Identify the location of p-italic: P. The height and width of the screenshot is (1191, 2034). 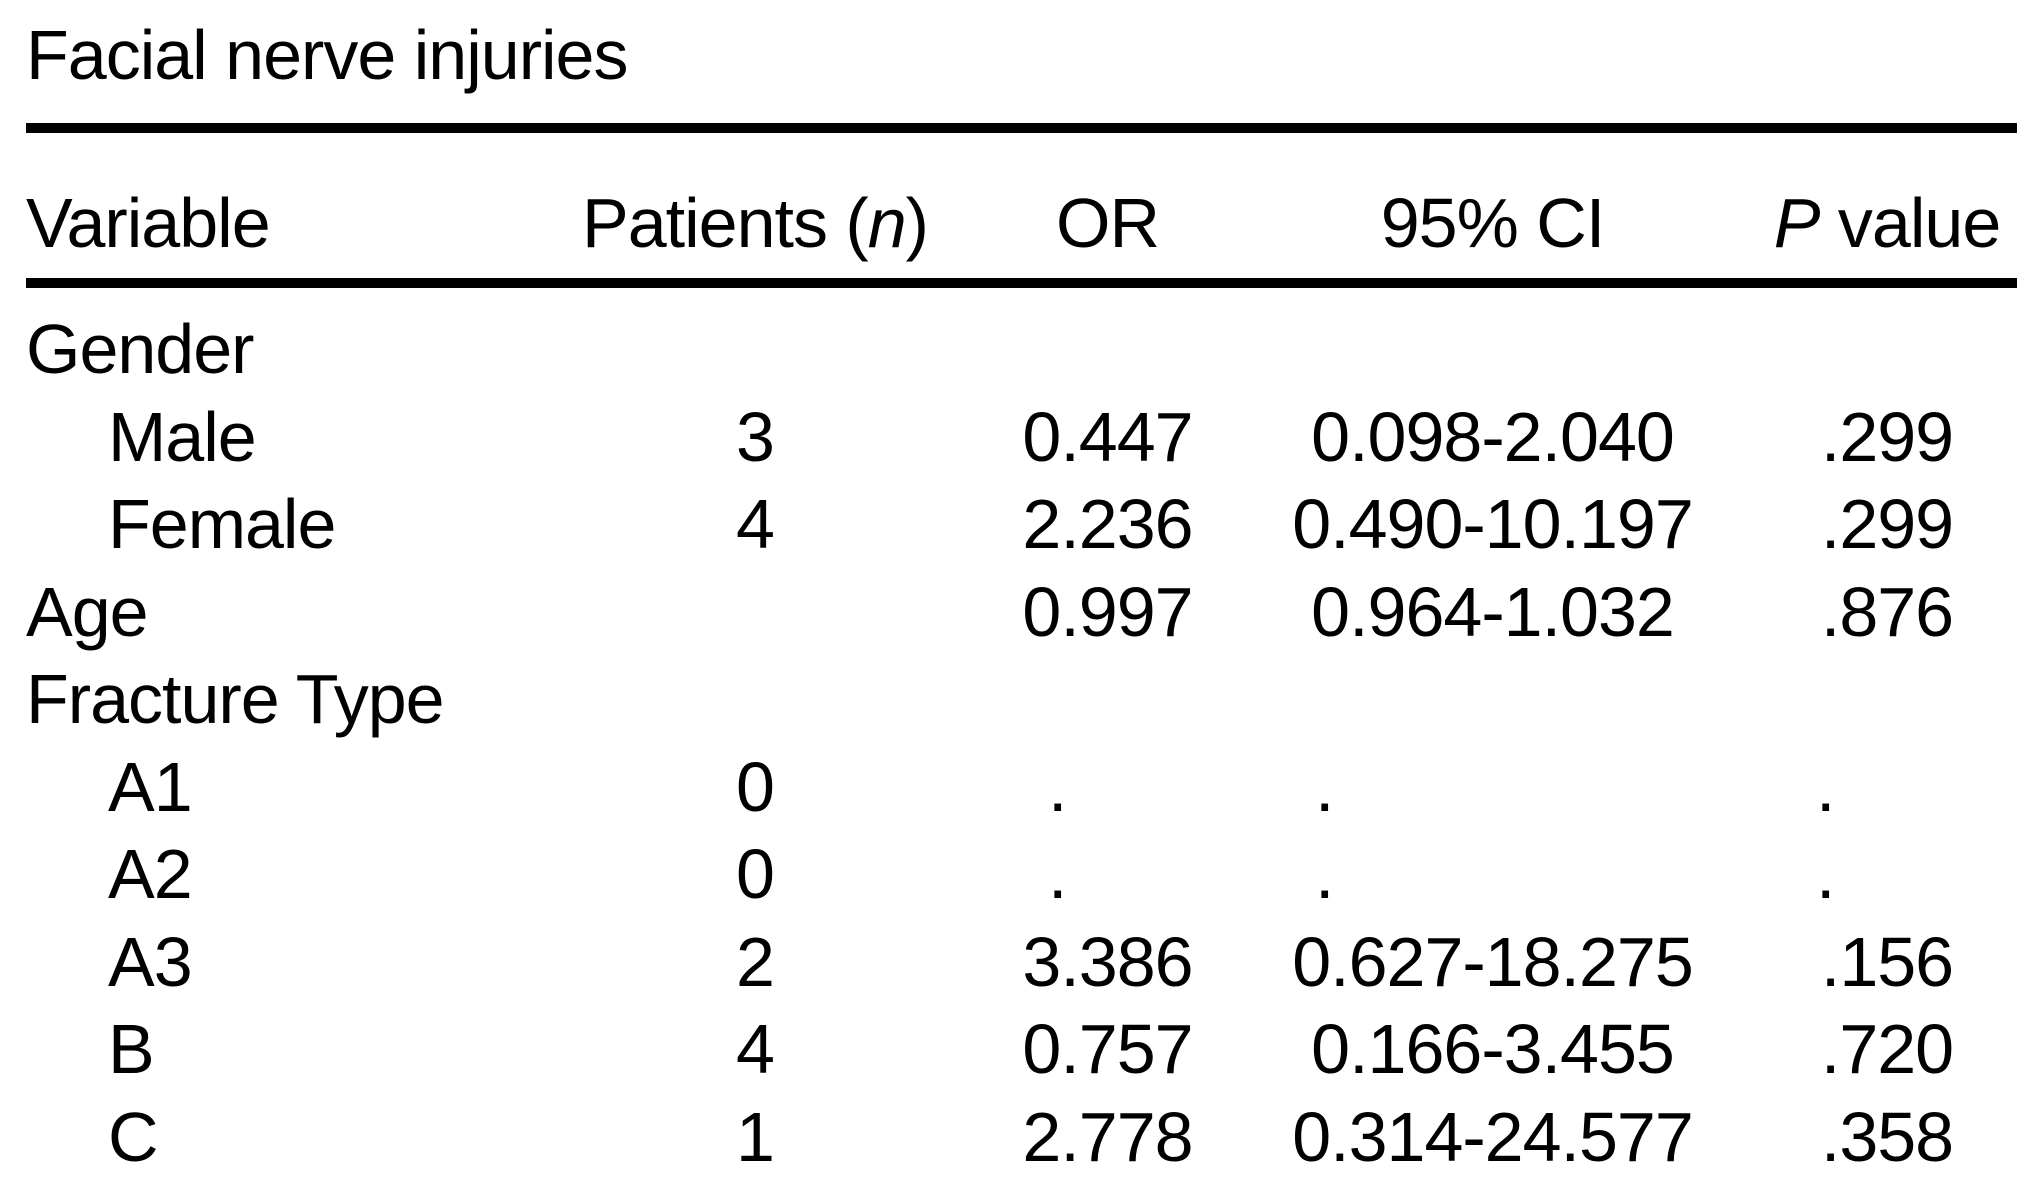
(1797, 223).